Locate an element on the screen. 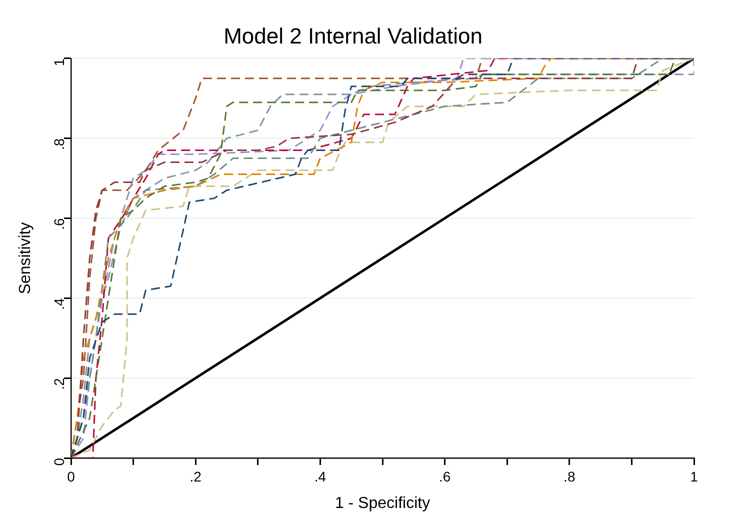 The image size is (730, 529). x-tick-label: .2 is located at coordinates (196, 476).